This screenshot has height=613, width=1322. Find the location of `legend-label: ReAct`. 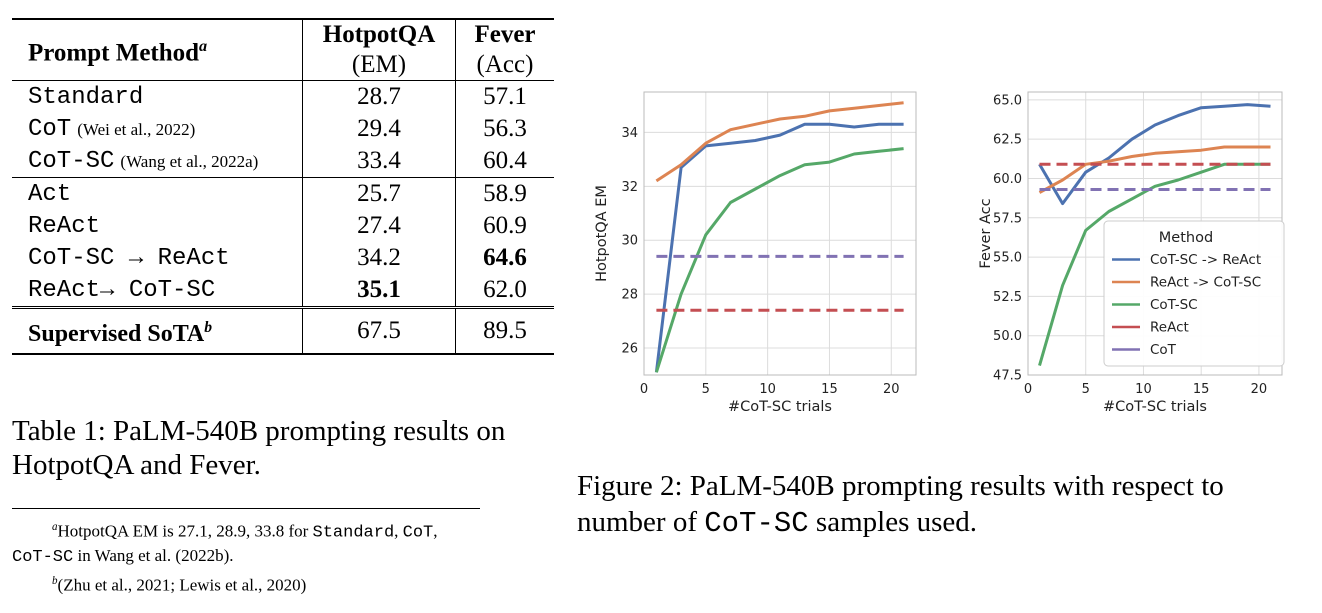

legend-label: ReAct is located at coordinates (1169, 328).